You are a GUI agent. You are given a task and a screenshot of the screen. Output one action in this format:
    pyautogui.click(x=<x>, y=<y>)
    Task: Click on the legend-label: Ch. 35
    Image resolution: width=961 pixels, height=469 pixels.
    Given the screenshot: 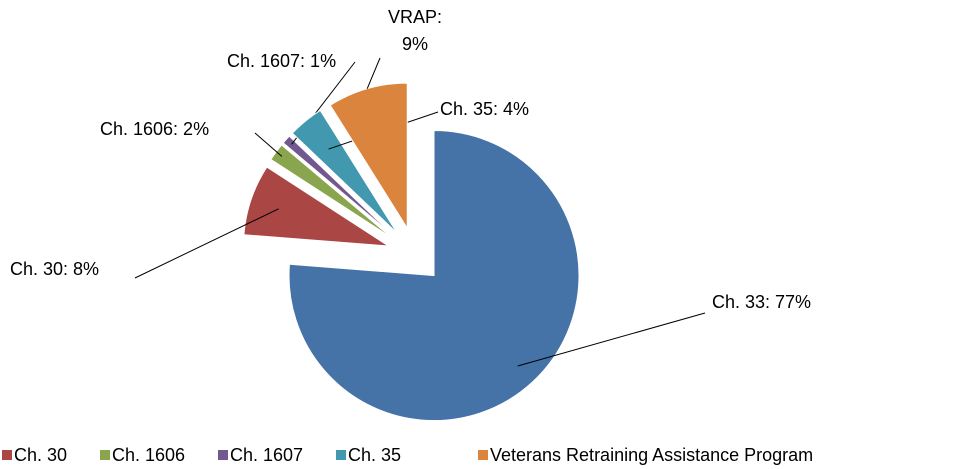 What is the action you would take?
    pyautogui.click(x=374, y=455)
    